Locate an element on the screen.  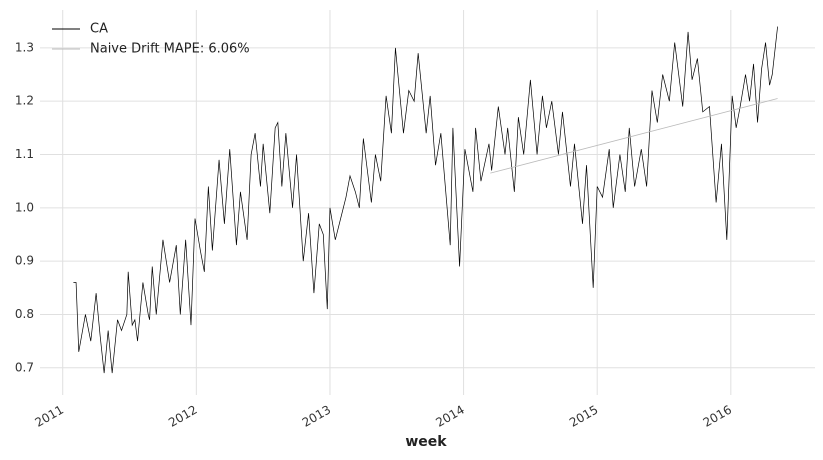
x-axis-label: week is located at coordinates (426, 442).